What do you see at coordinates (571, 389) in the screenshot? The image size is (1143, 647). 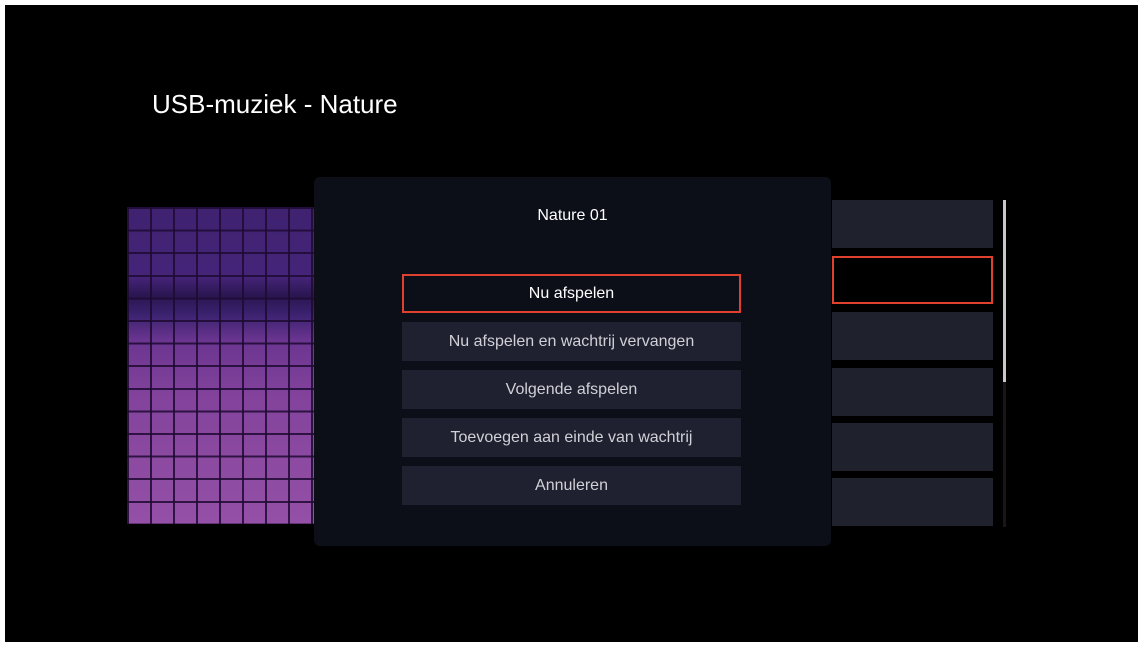 I see `play-next-button: Volgende afspelen` at bounding box center [571, 389].